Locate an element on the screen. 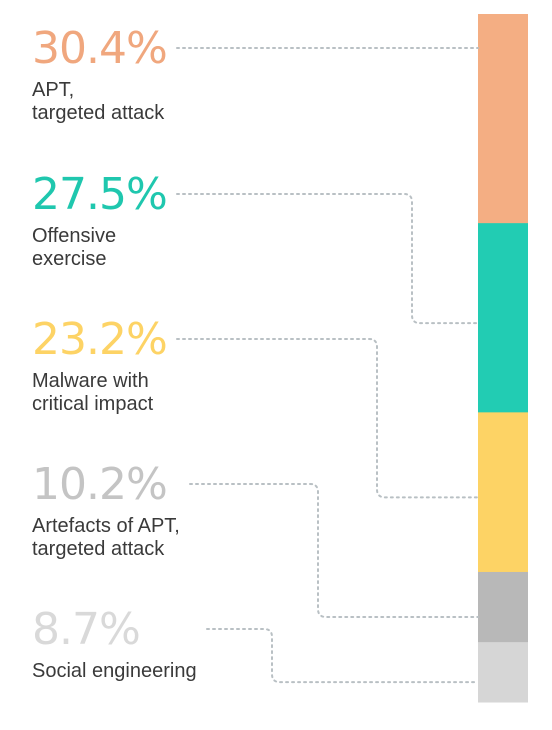 The image size is (552, 730). category-item: 23.2% Malware with critical impact is located at coordinates (100, 365).